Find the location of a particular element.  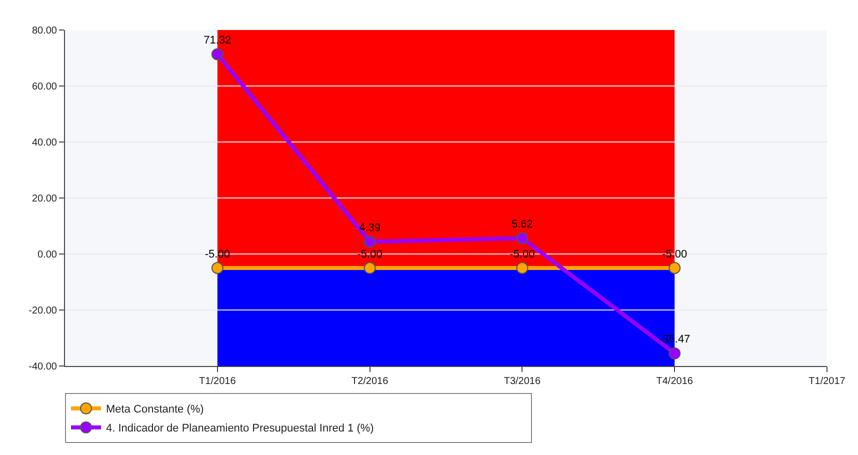

x-tick-label: T3/2016 is located at coordinates (522, 381).